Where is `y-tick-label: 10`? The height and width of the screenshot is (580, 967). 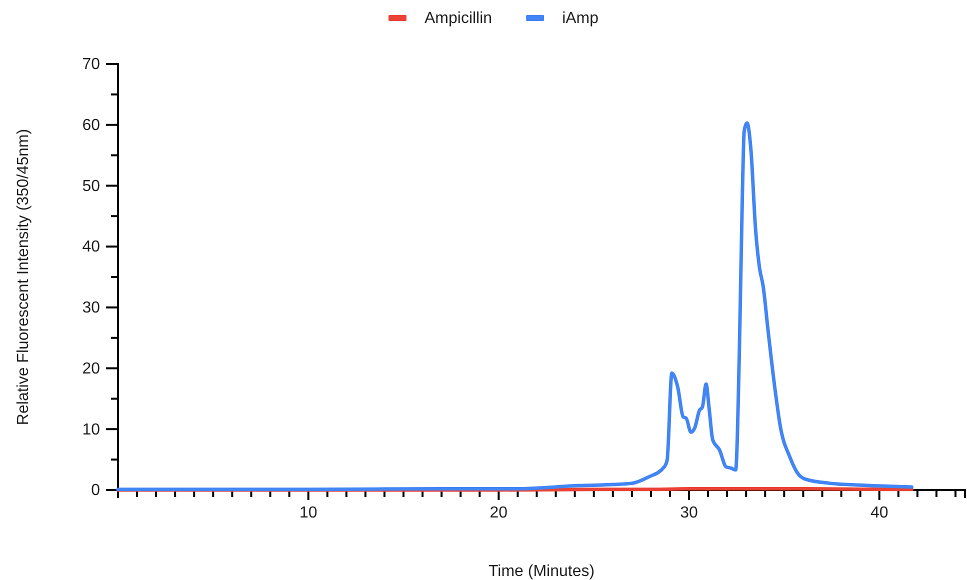
y-tick-label: 10 is located at coordinates (91, 429).